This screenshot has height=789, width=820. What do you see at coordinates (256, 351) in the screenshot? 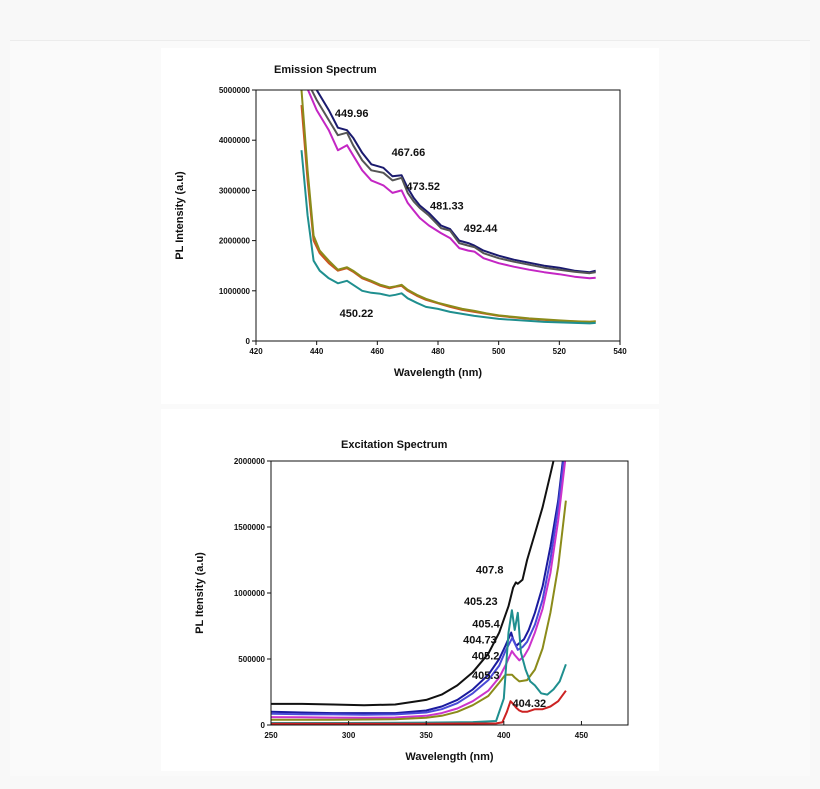
I see `x-tick-label: 420` at bounding box center [256, 351].